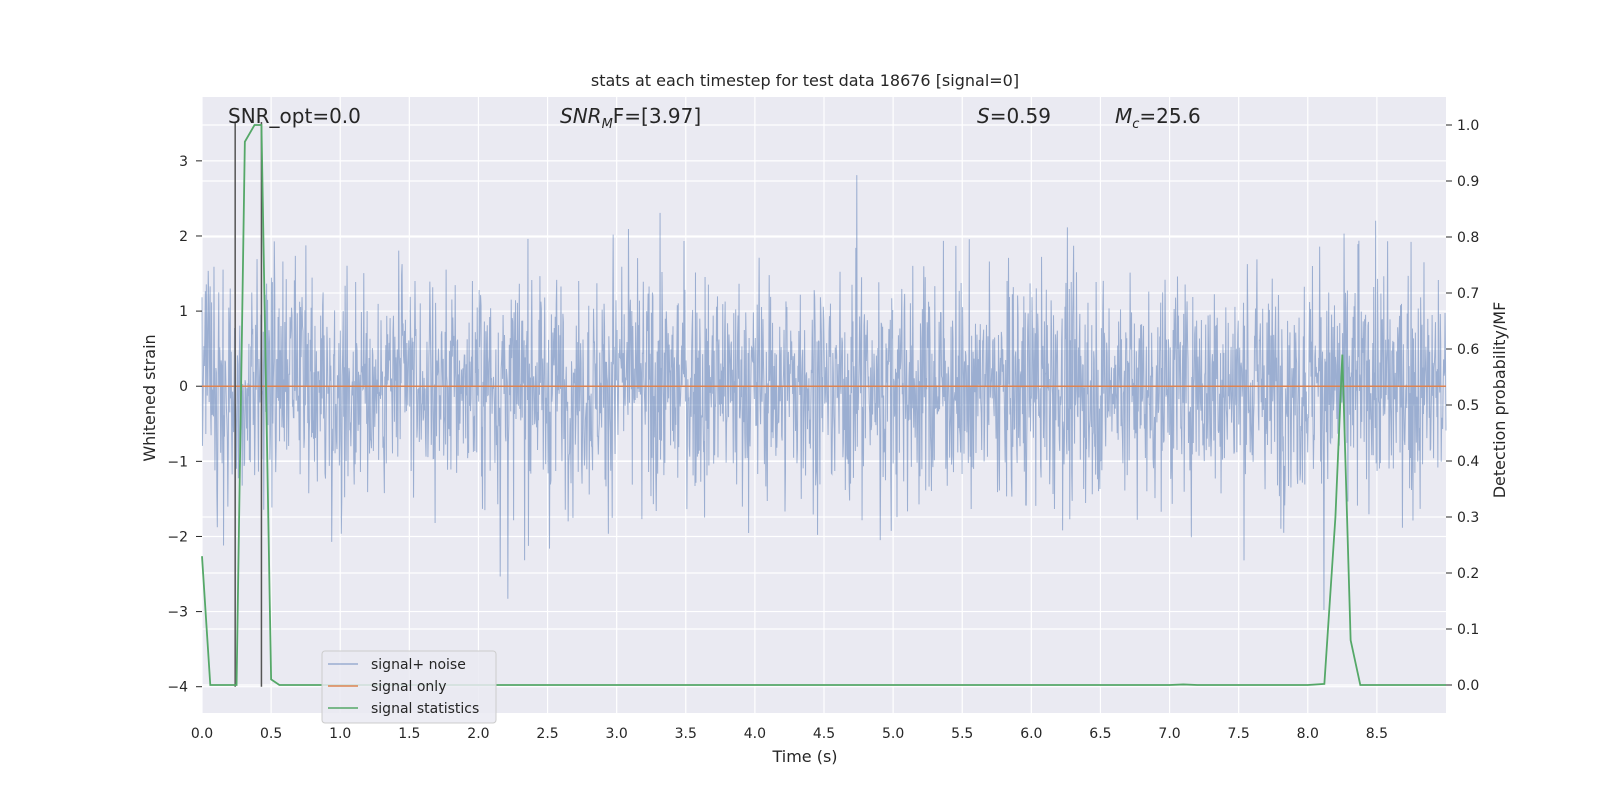 This screenshot has height=800, width=1600. Describe the element at coordinates (581, 116) in the screenshot. I see `annotation-snr-mf-main: SNR` at that location.